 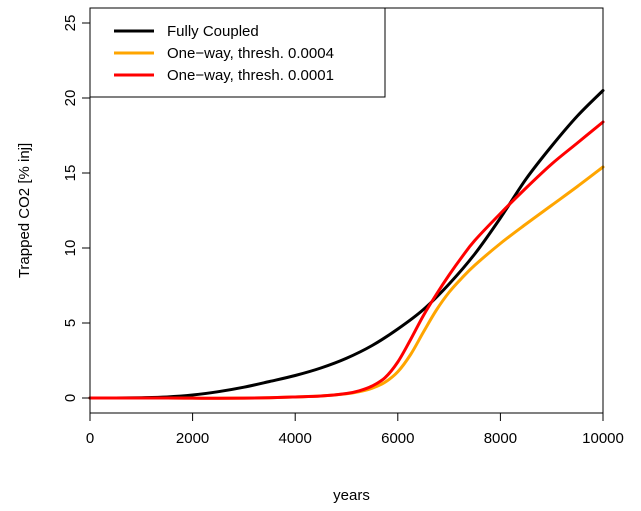 What do you see at coordinates (351, 495) in the screenshot?
I see `x-axis-label: years` at bounding box center [351, 495].